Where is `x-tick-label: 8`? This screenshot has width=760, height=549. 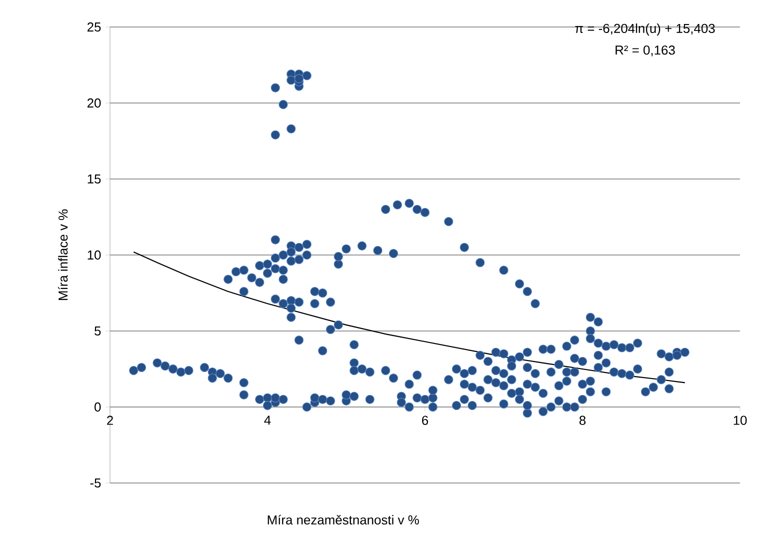 x-tick-label: 8 is located at coordinates (582, 420).